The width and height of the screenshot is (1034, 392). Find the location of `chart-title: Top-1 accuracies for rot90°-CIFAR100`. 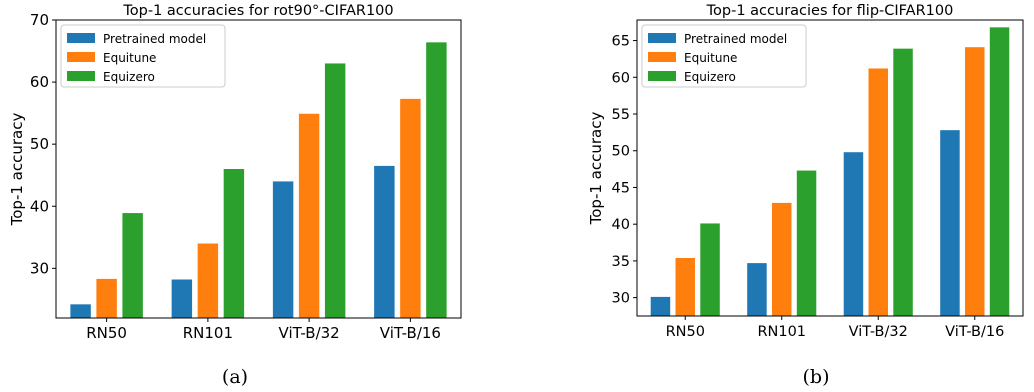

chart-title: Top-1 accuracies for rot90°-CIFAR100 is located at coordinates (257, 11).